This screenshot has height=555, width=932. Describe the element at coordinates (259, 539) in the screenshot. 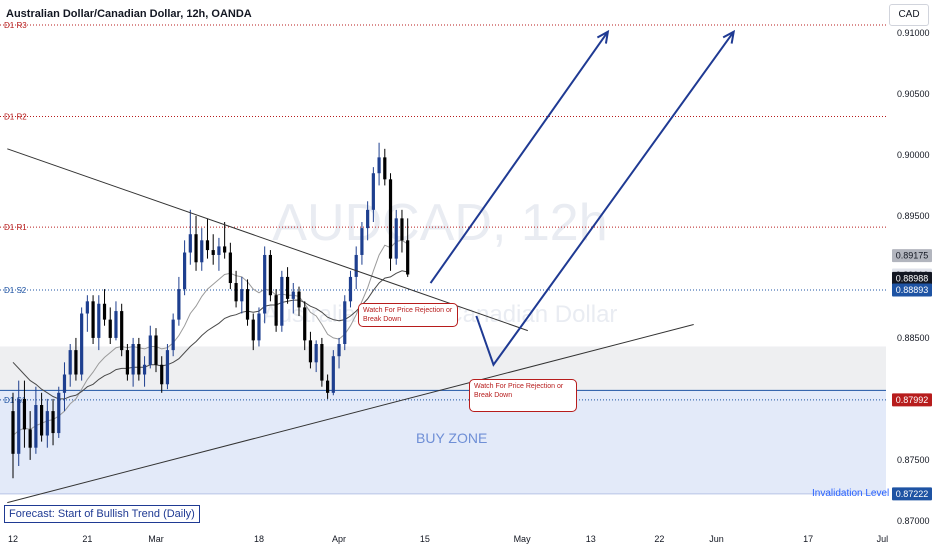

I see `x-tick-label-3: 18` at that location.